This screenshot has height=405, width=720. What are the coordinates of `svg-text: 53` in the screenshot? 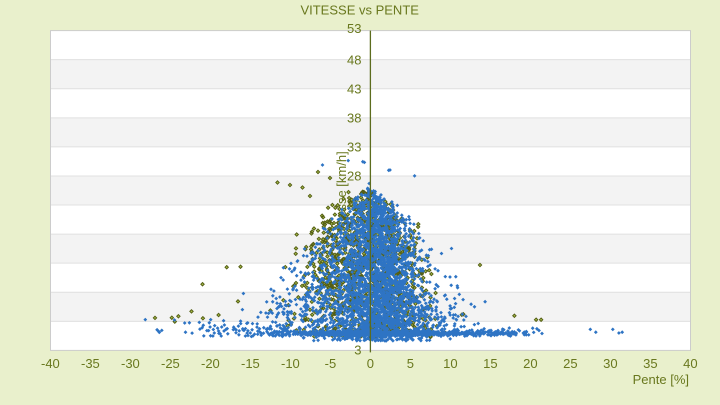 It's located at (354, 28).